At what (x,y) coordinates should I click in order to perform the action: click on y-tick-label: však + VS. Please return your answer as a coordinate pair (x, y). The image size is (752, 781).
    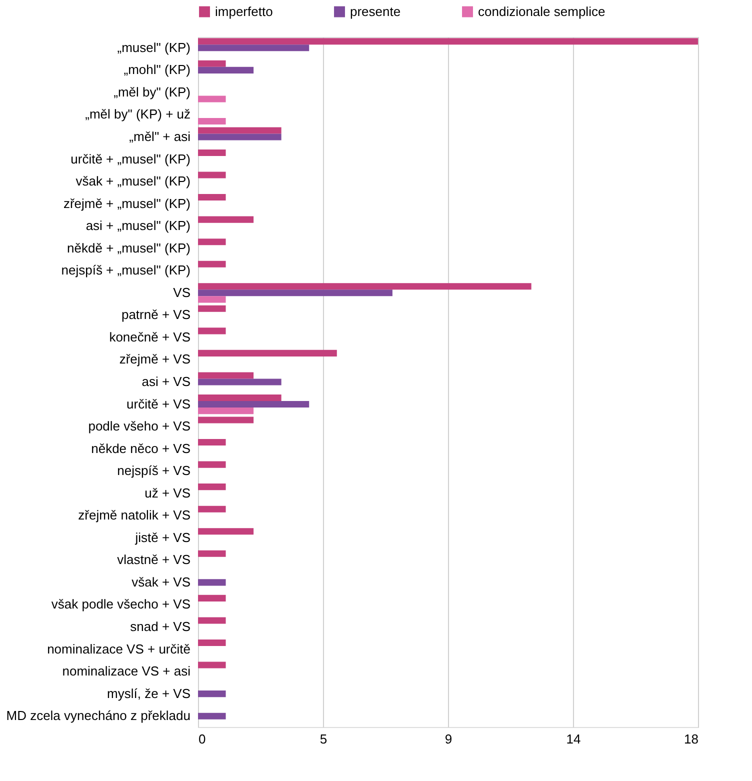
    Looking at the image, I should click on (161, 582).